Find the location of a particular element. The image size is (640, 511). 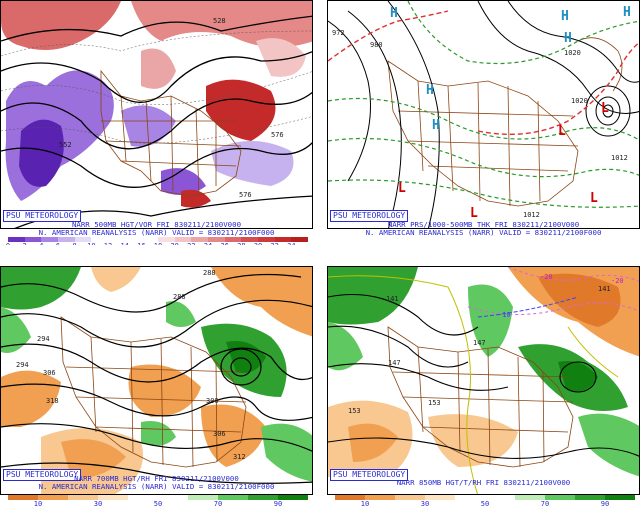

contour-label: 300 is located at coordinates (212, 401).